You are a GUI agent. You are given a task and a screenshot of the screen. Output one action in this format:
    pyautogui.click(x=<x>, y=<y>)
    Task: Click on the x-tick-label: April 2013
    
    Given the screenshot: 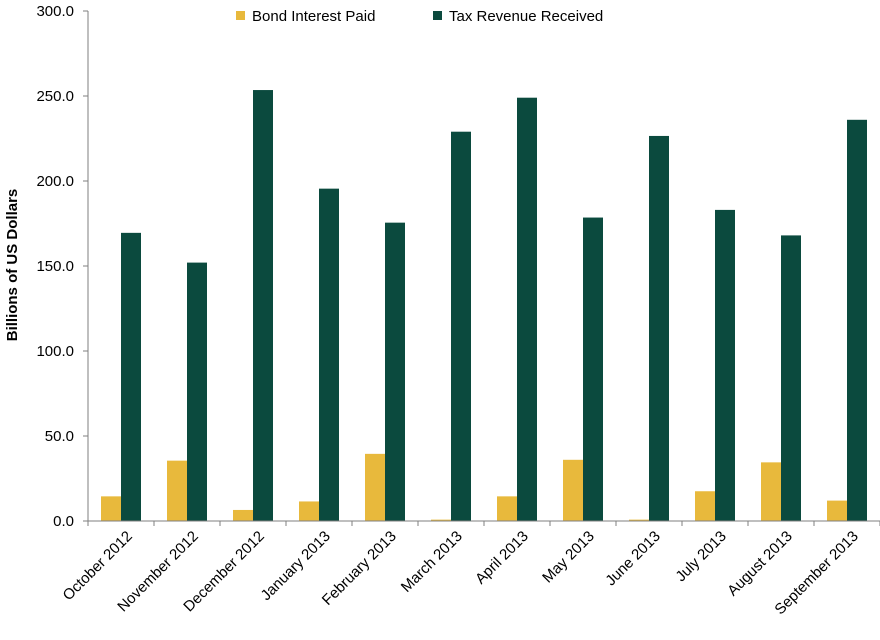 What is the action you would take?
    pyautogui.click(x=502, y=558)
    